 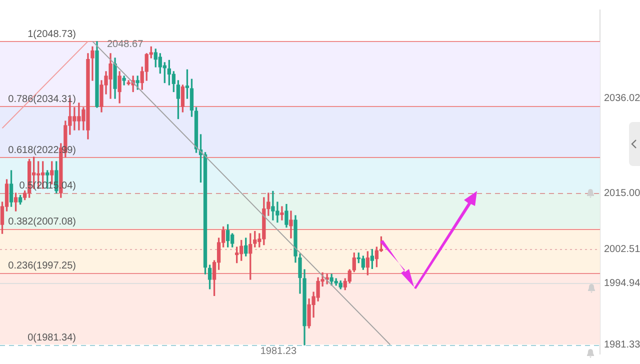 I want to click on annotation: 1981.23, so click(x=278, y=351).